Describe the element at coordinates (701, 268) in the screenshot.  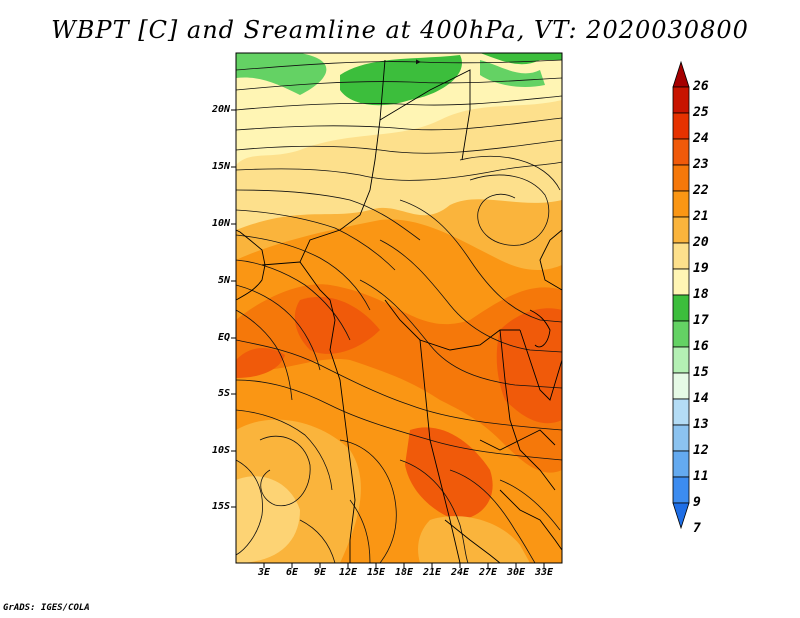
I see `colorbar-label: 19` at that location.